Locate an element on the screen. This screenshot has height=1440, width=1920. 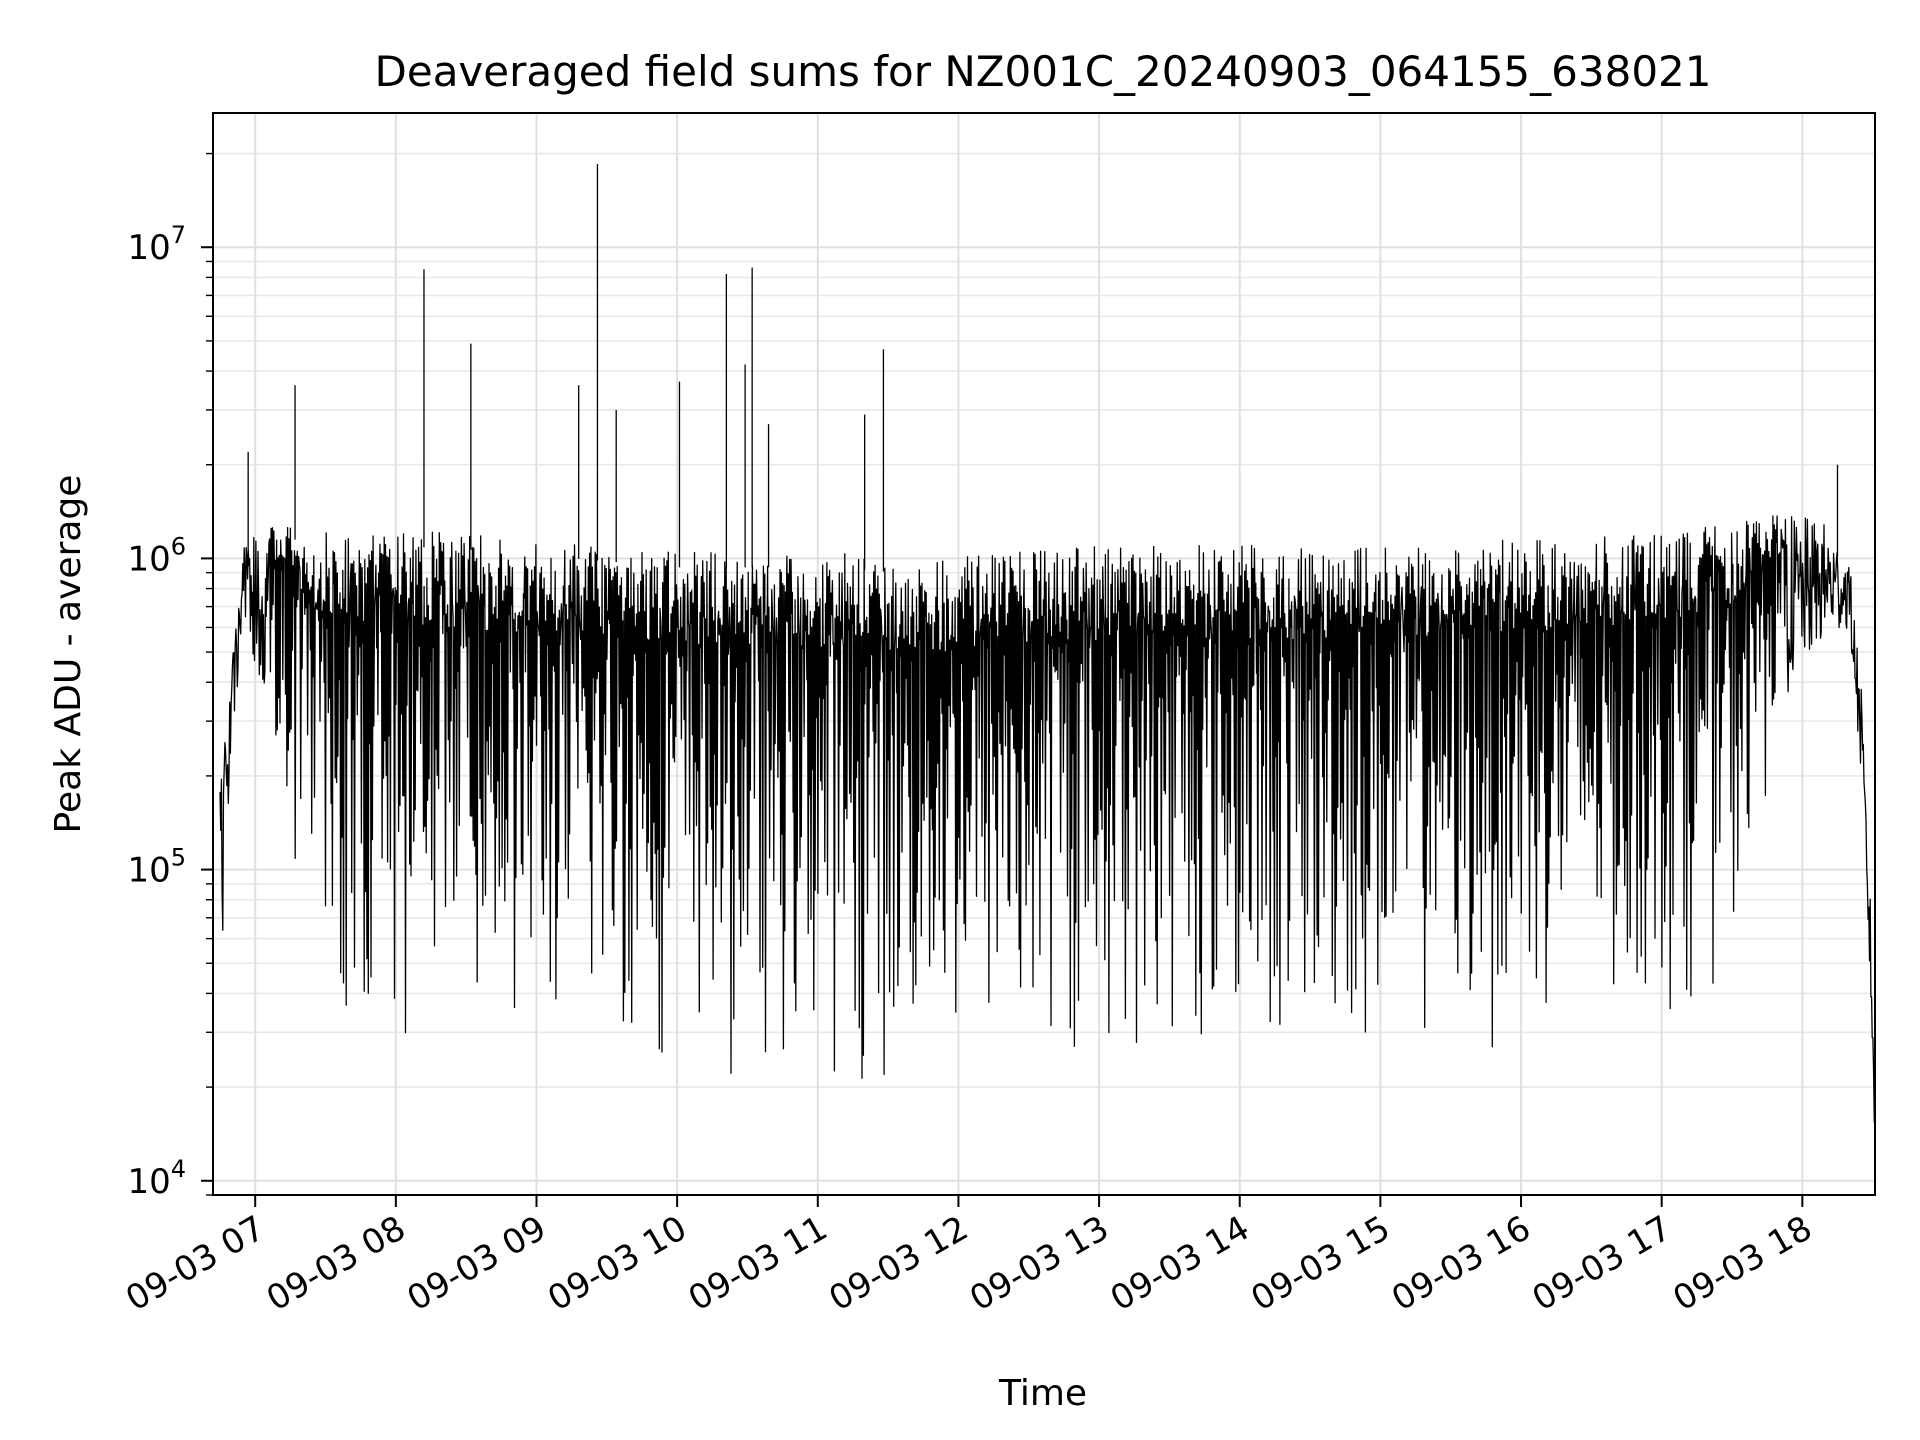
x-tick-label: 09-03 12 is located at coordinates (899, 1263).